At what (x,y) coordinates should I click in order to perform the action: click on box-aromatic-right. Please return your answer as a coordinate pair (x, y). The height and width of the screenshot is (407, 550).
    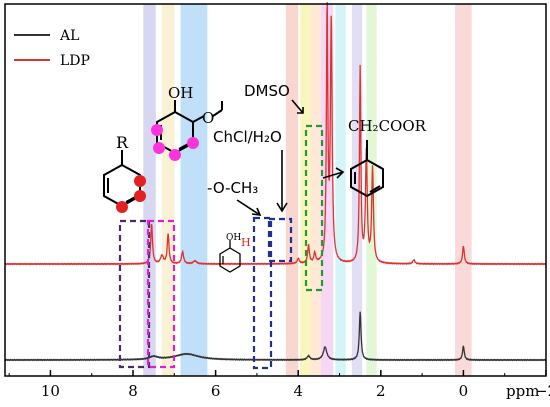
    Looking at the image, I should click on (161, 294).